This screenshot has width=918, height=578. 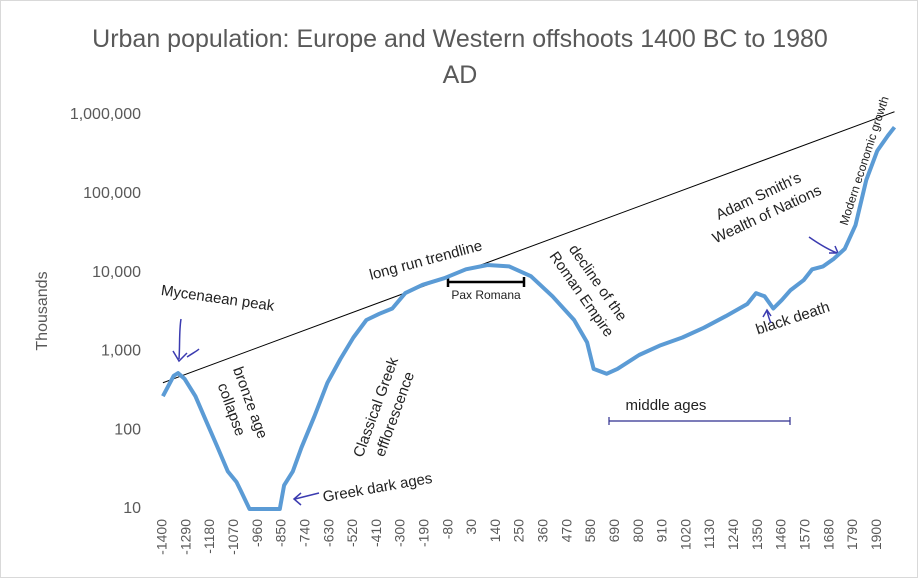 What do you see at coordinates (614, 531) in the screenshot?
I see `x-tick-label: 690` at bounding box center [614, 531].